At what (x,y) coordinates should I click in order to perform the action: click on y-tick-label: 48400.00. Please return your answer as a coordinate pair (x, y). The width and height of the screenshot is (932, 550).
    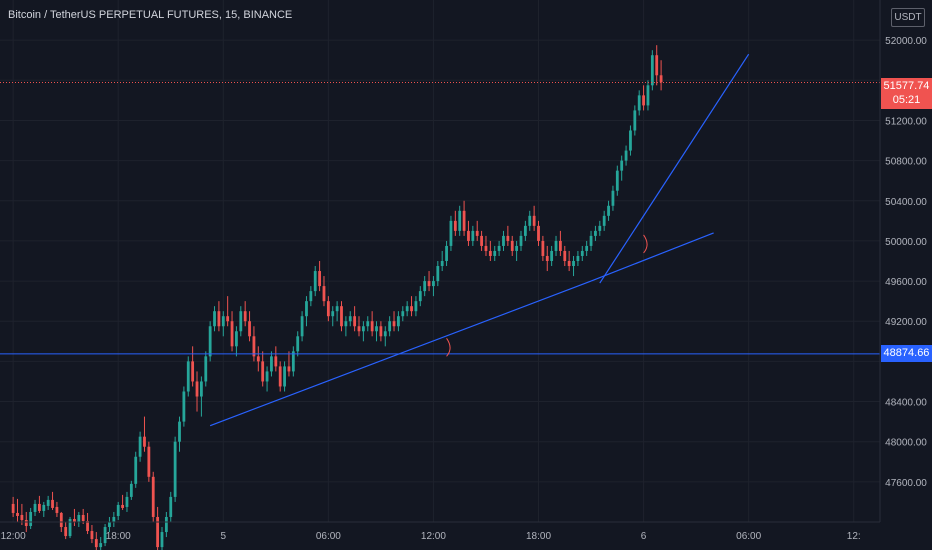
    Looking at the image, I should click on (906, 403).